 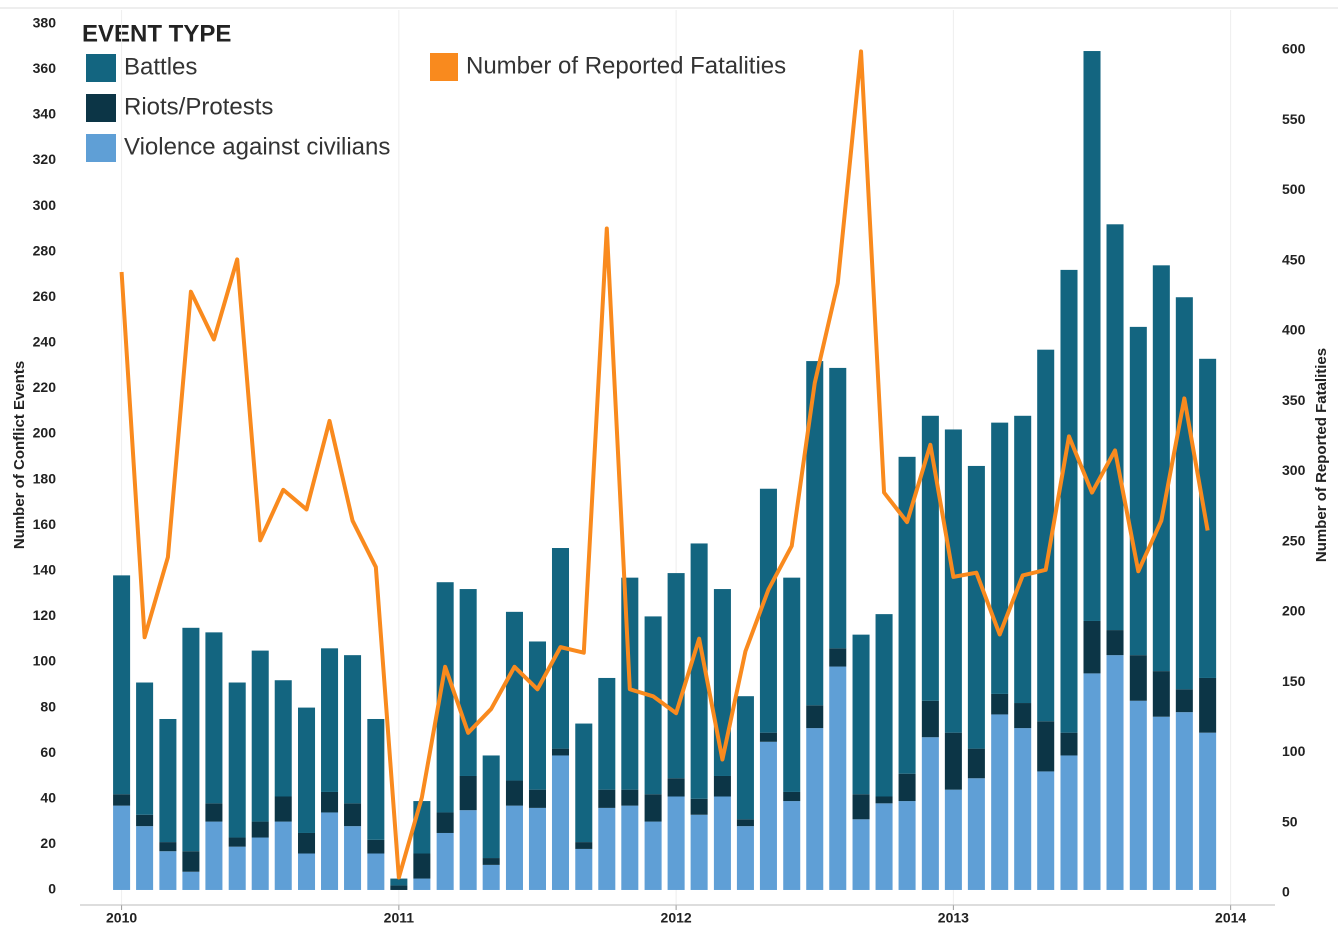 I want to click on y-tick-label: 280, so click(x=45, y=250).